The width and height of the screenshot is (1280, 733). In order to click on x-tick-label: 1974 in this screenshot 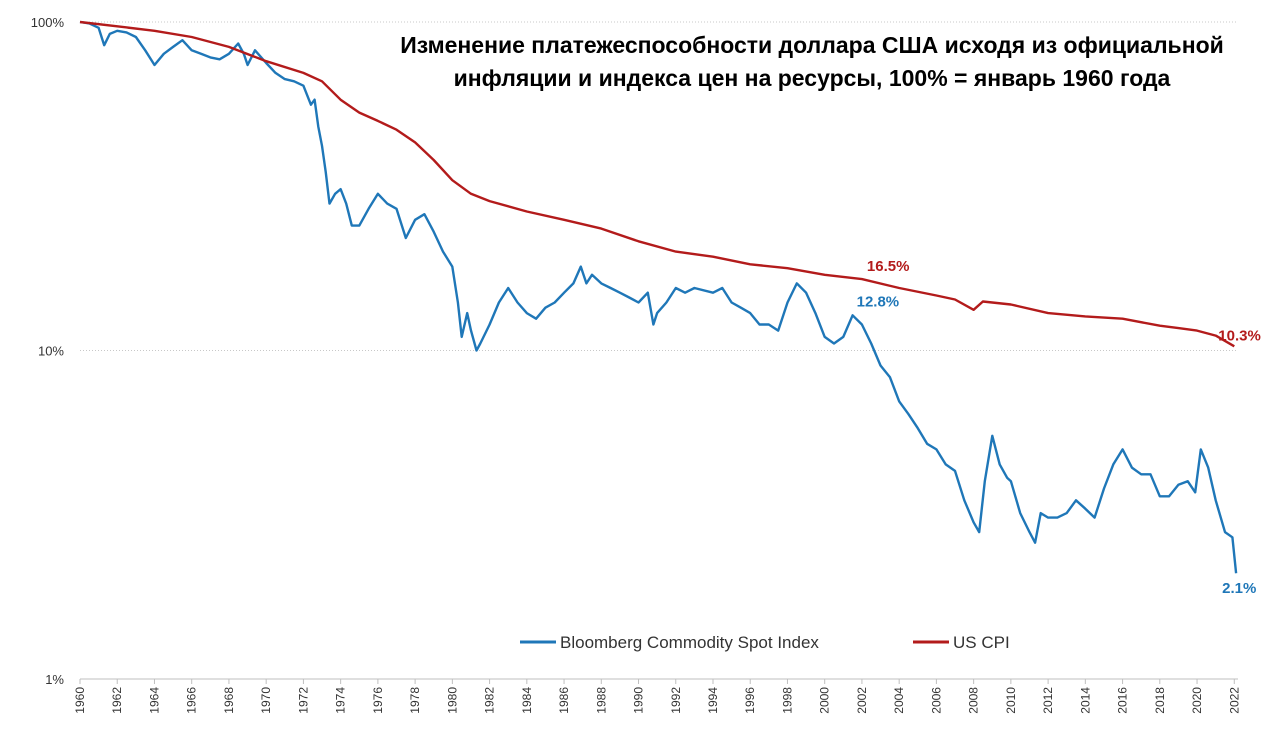, I will do `click(341, 700)`.